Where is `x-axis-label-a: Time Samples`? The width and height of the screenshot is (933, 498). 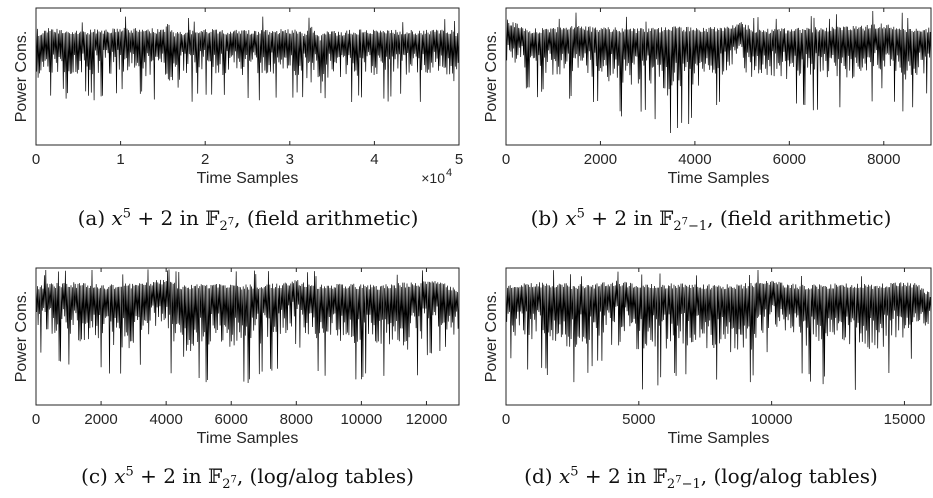
x-axis-label-a: Time Samples is located at coordinates (248, 178).